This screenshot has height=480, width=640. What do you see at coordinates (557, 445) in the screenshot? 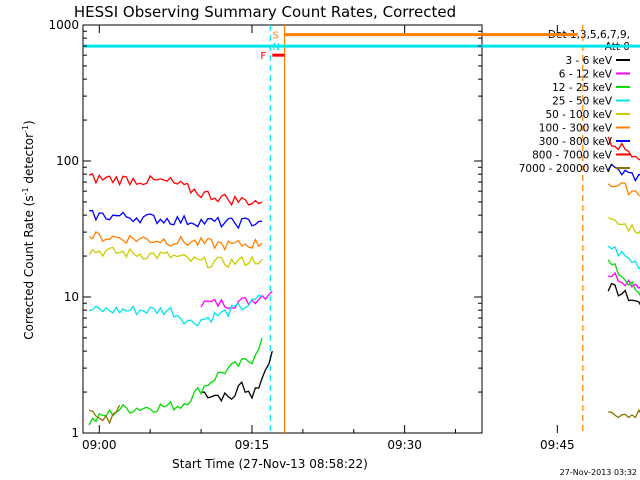
I see `x-tick-label-3: 09:45` at bounding box center [557, 445].